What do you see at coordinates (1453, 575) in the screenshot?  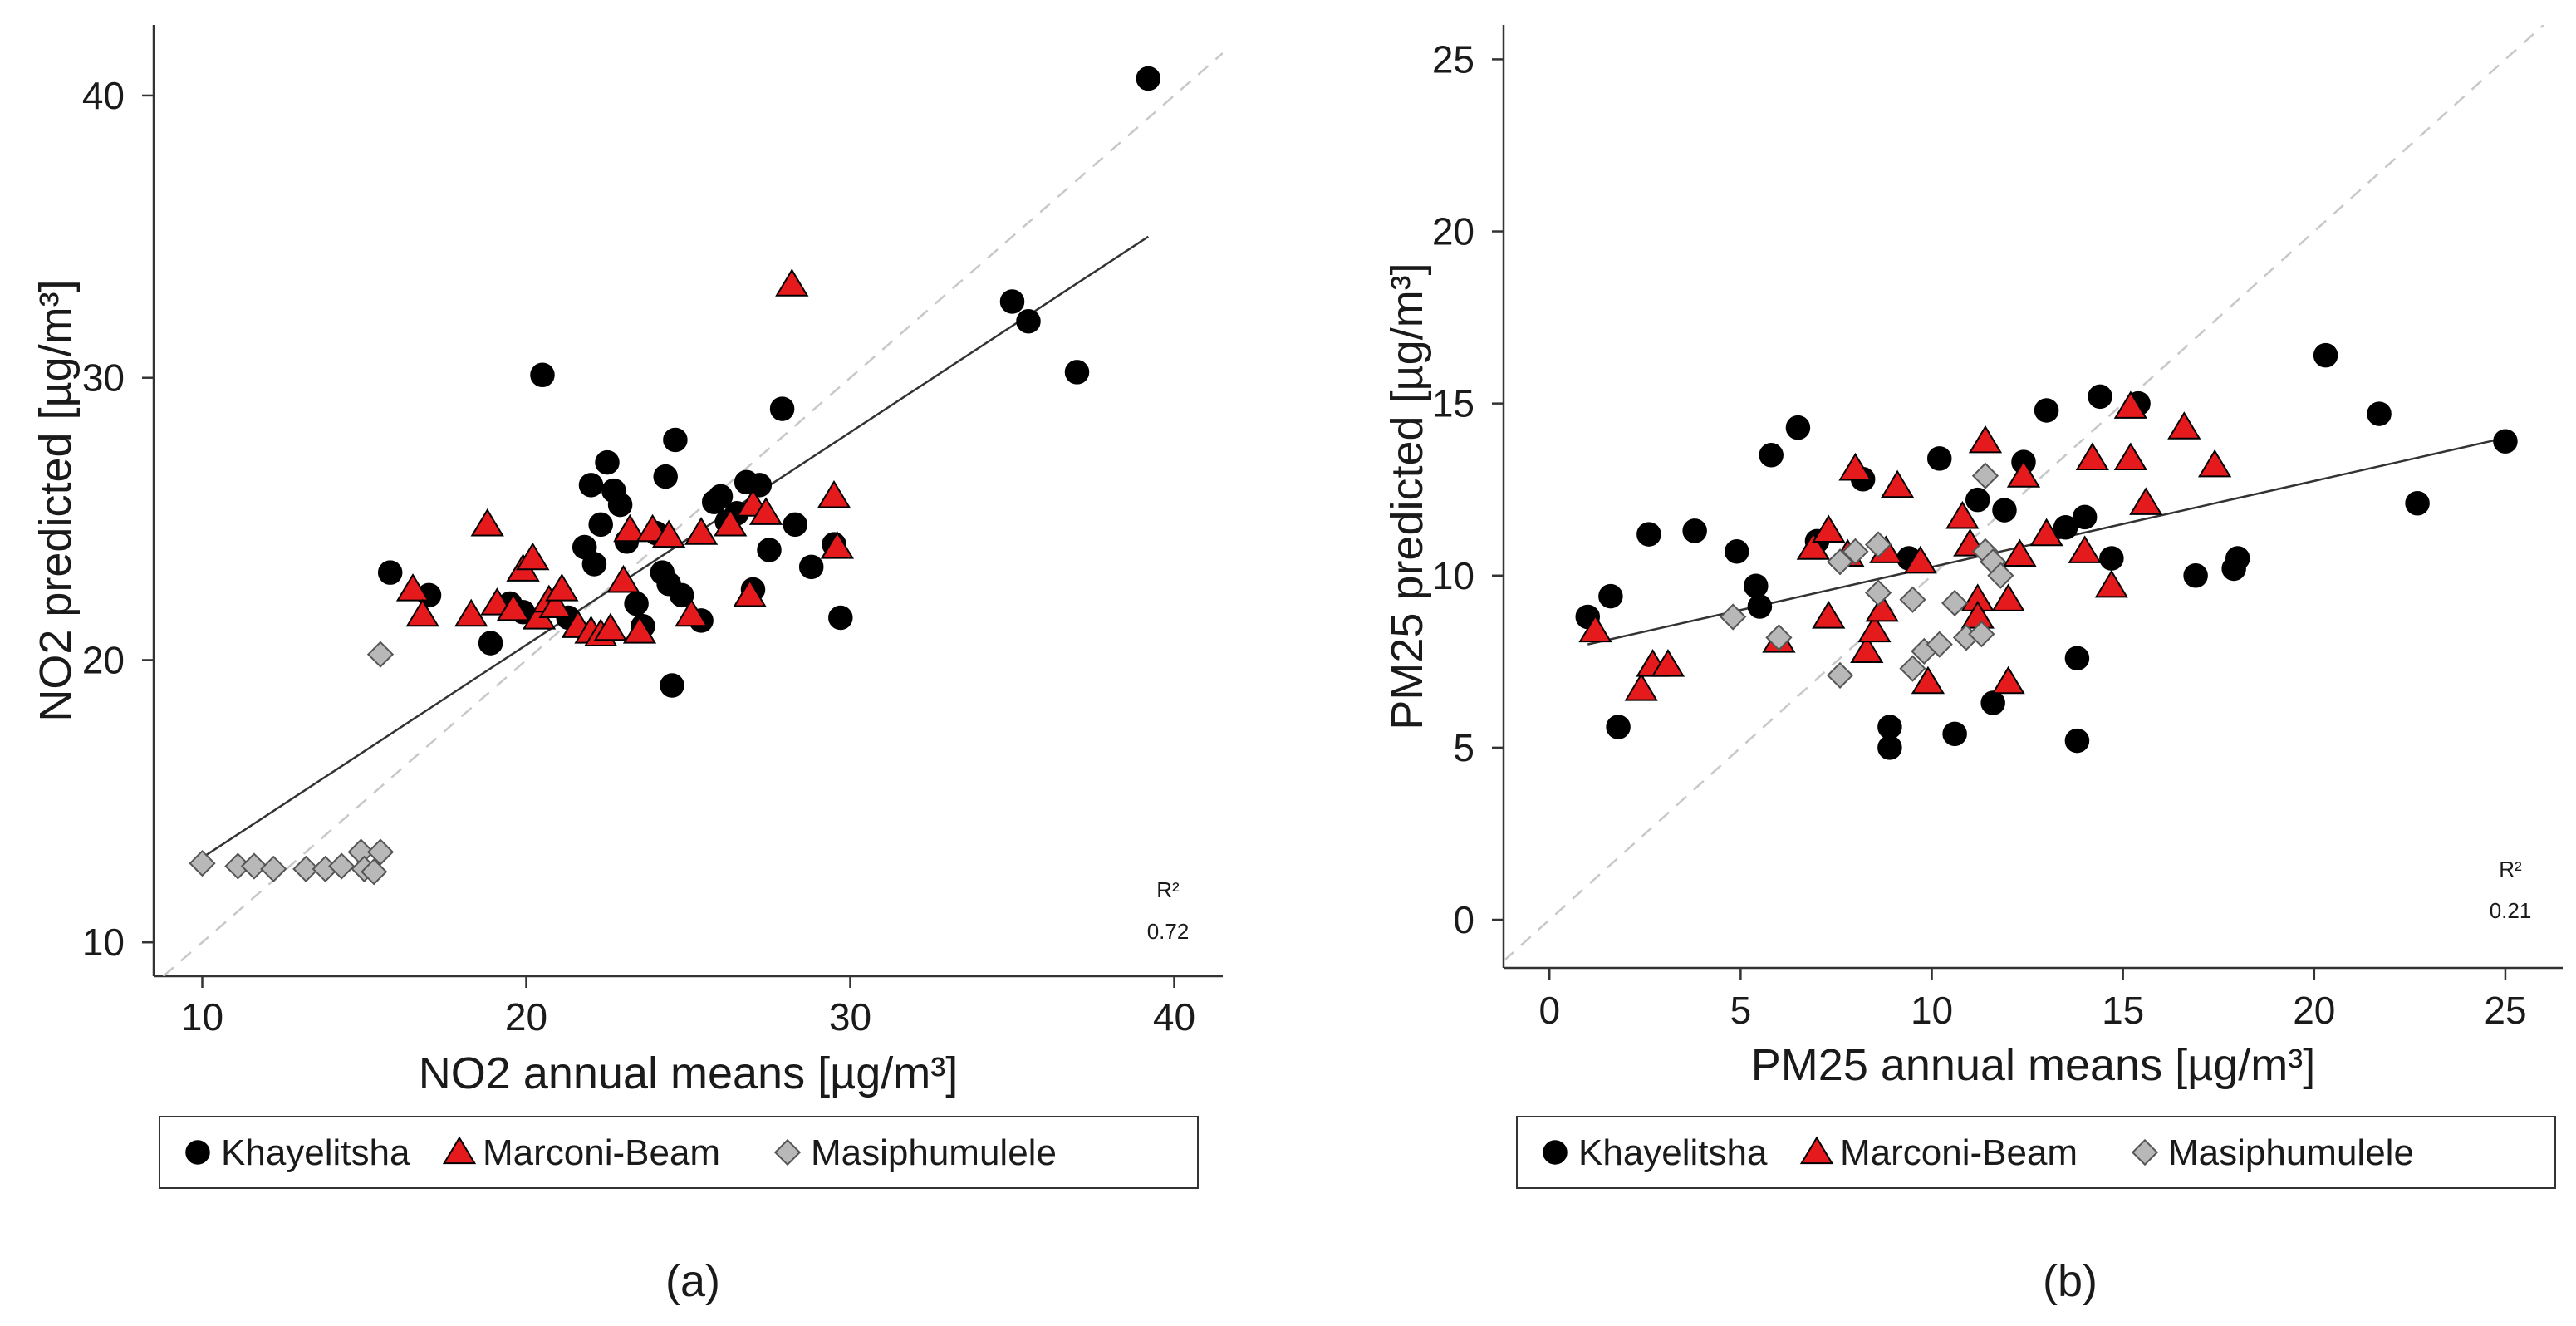 I see `y-tick-label: 10` at bounding box center [1453, 575].